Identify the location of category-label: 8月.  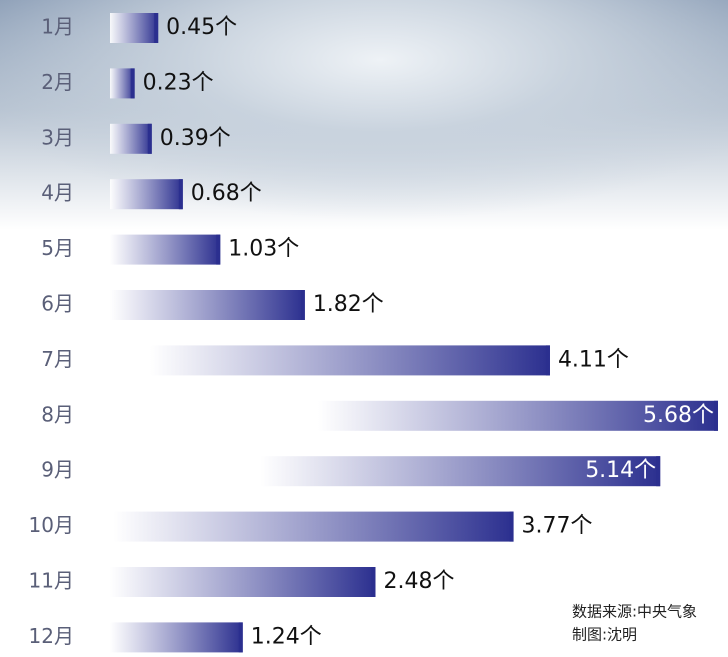
(57, 414).